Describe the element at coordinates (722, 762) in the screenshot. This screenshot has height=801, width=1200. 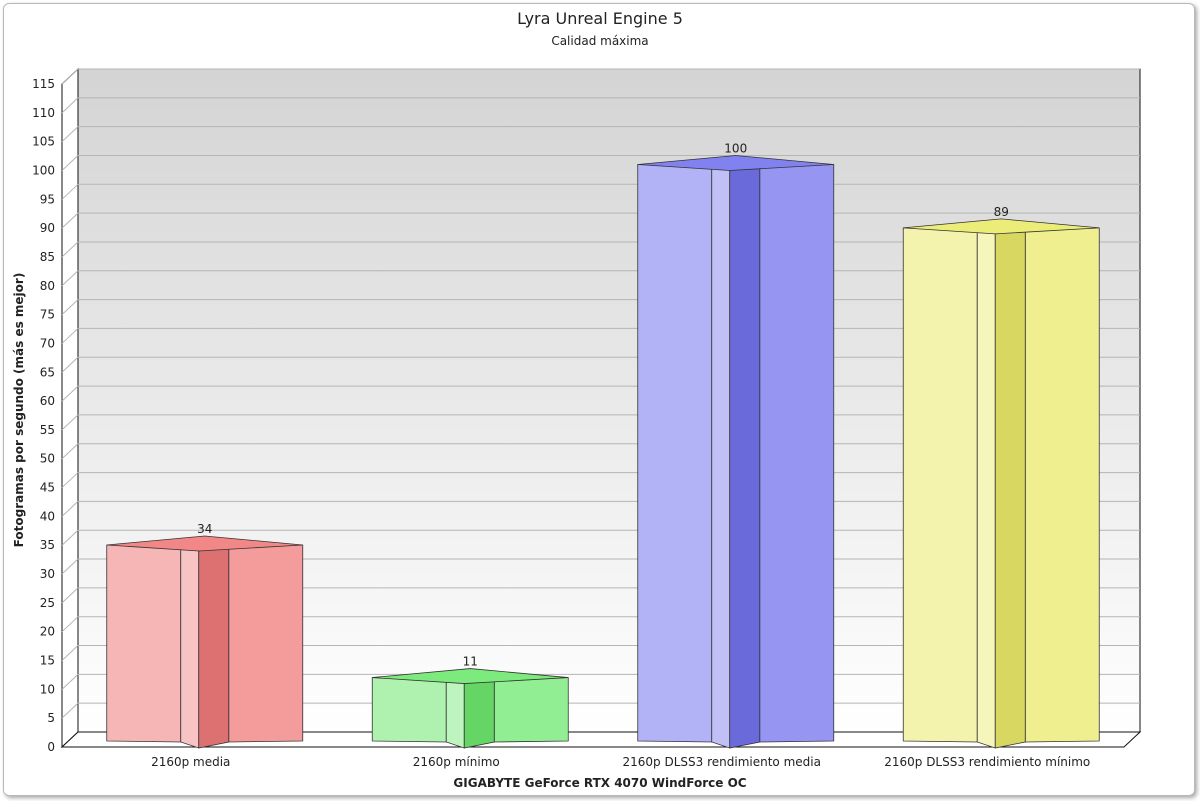
I see `x-category-label: 2160p DLSS3 rendimiento media` at that location.